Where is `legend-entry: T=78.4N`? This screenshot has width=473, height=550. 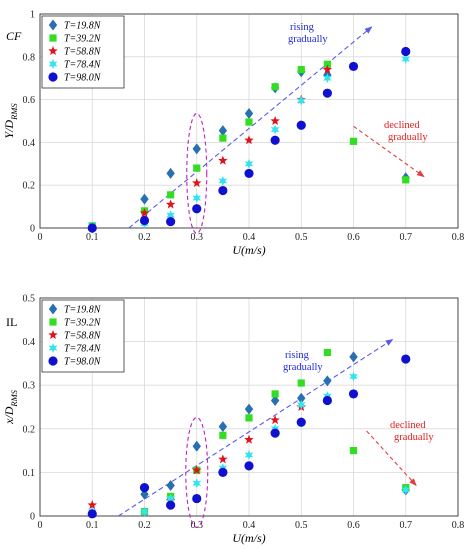
legend-entry: T=78.4N is located at coordinates (83, 65).